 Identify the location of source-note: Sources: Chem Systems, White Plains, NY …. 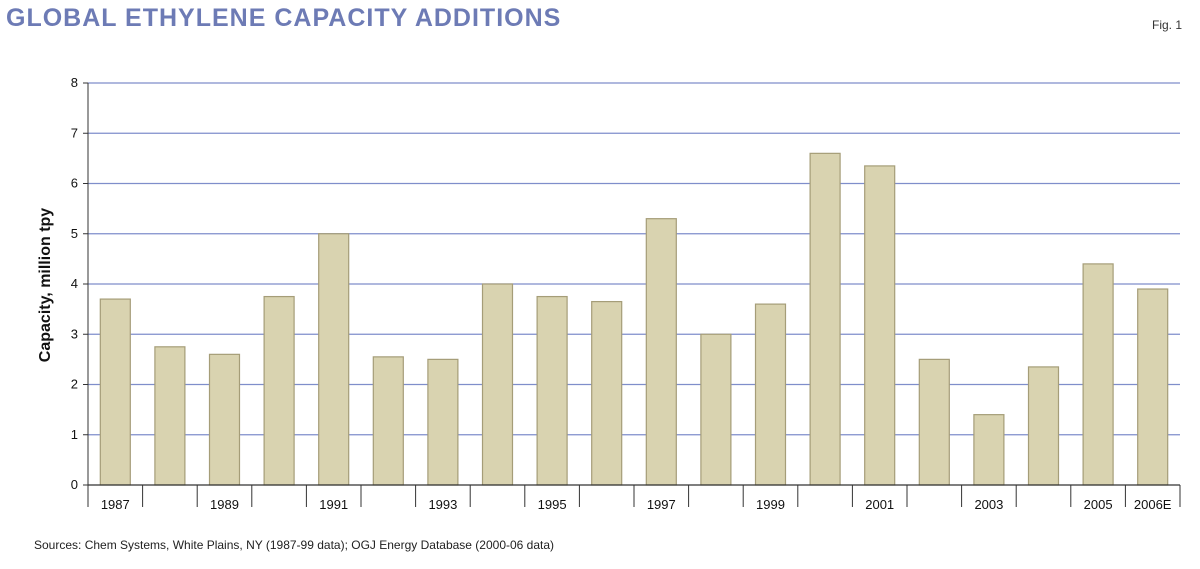
(294, 545).